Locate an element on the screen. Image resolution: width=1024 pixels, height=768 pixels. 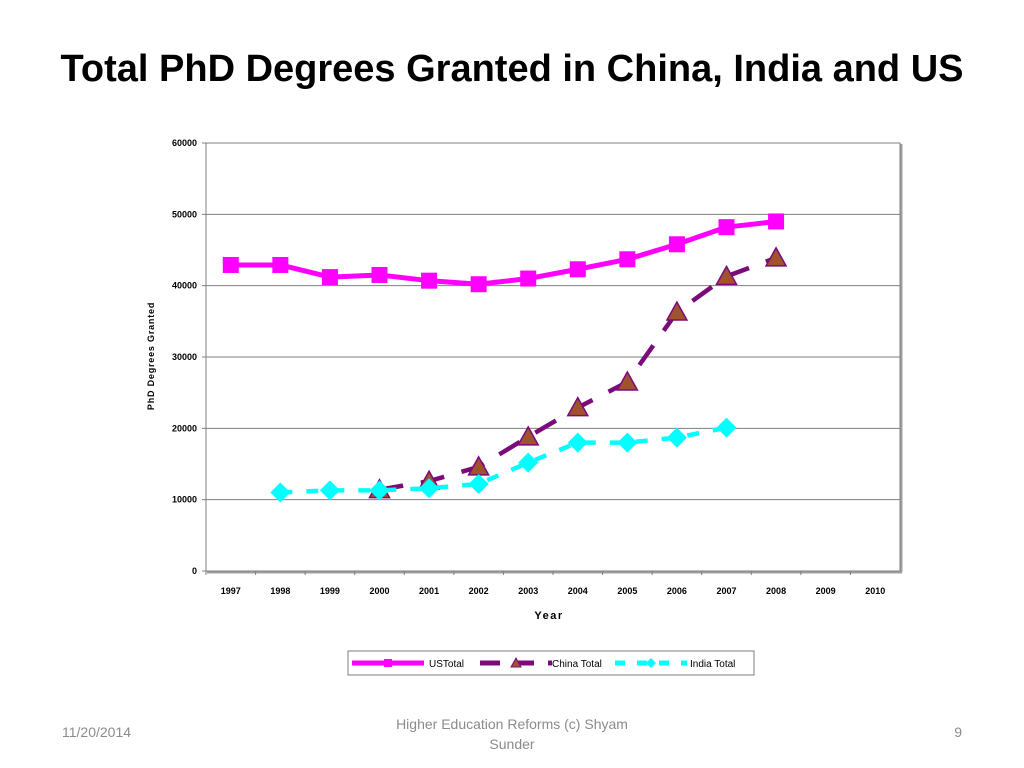
x-tick-label-2004: 2004 is located at coordinates (578, 591).